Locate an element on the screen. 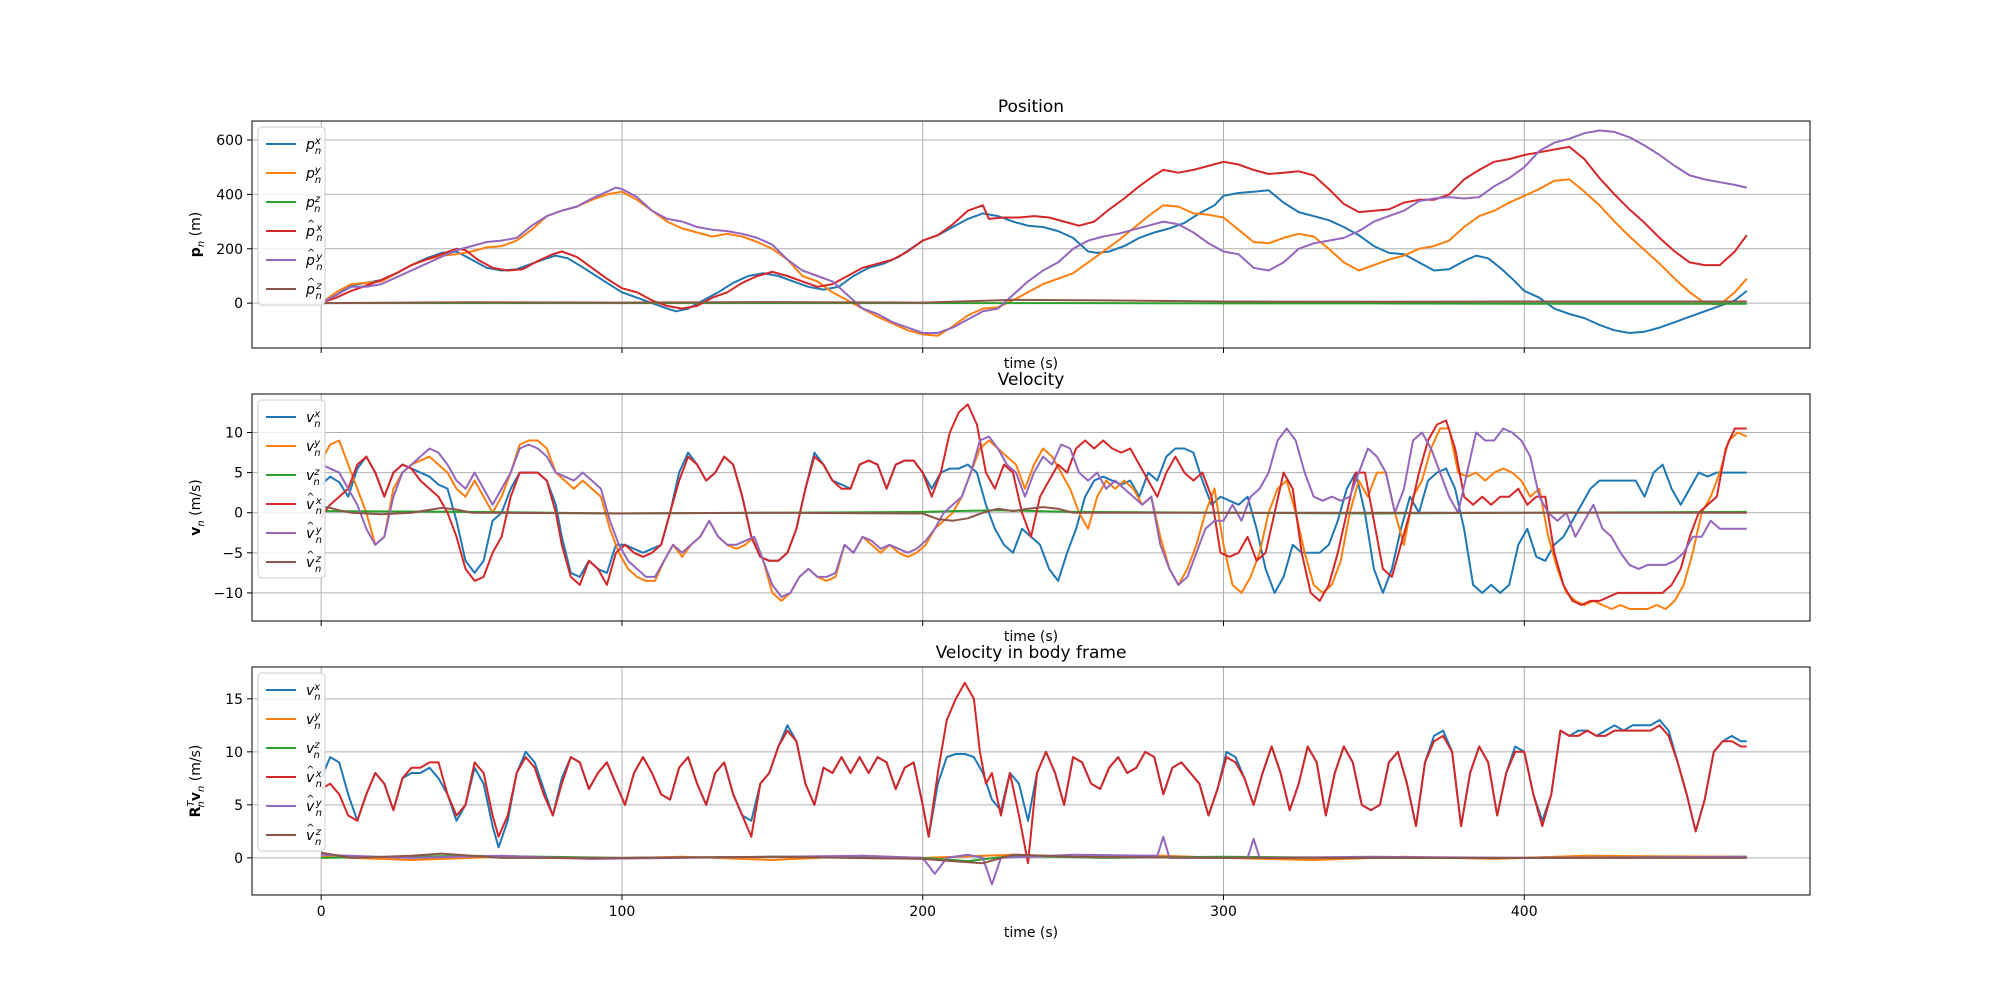 The width and height of the screenshot is (2000, 1004). x-tick-label: 300 is located at coordinates (1223, 912).